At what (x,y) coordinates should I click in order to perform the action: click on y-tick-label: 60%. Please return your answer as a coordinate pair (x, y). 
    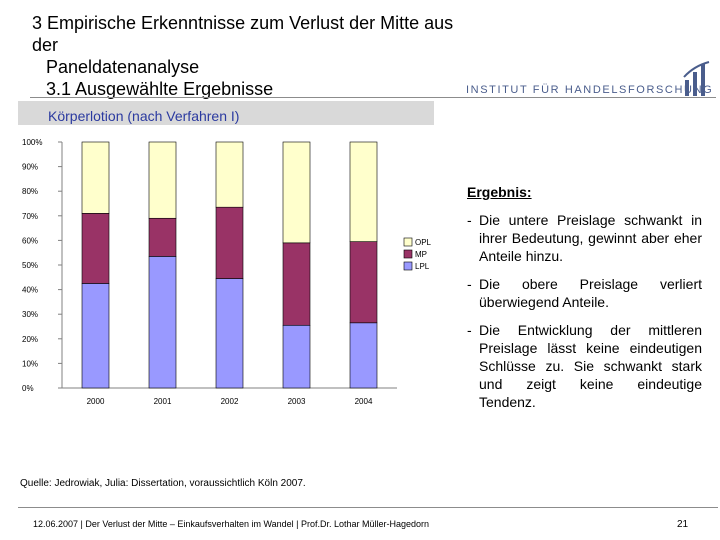
    Looking at the image, I should click on (30, 240).